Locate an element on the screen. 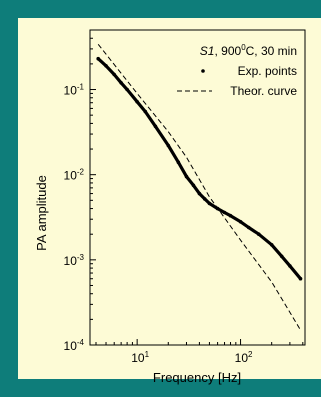  x-axis-label: Frequency [Hz] is located at coordinates (197, 377).